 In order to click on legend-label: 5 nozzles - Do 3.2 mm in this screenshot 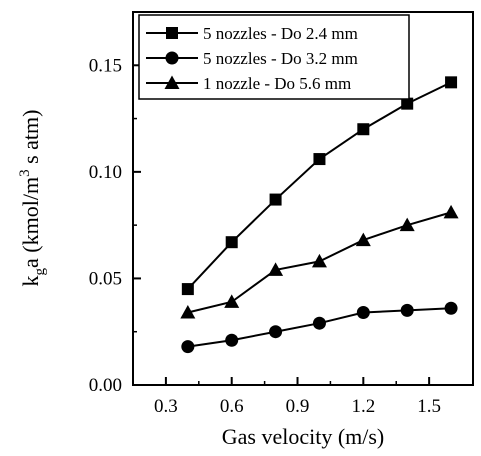, I will do `click(280, 58)`.